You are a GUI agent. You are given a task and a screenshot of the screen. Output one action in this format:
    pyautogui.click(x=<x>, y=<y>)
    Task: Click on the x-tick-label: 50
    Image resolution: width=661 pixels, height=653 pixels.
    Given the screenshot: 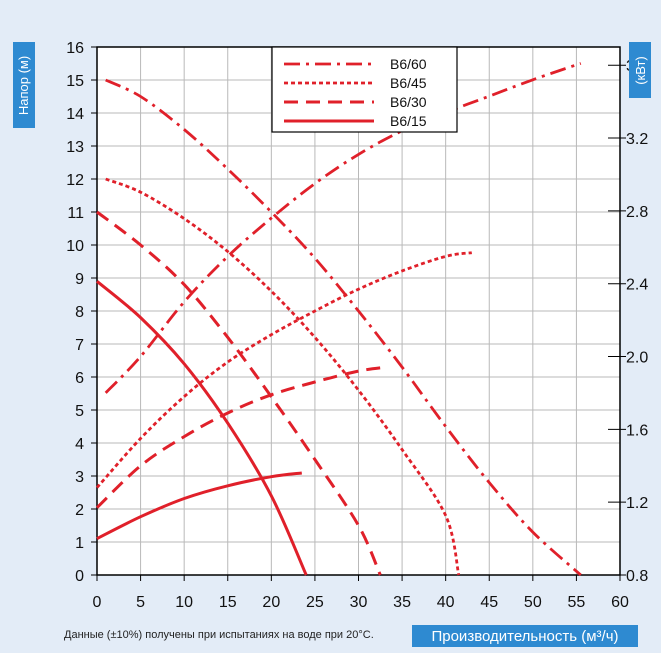 What is the action you would take?
    pyautogui.click(x=533, y=602)
    